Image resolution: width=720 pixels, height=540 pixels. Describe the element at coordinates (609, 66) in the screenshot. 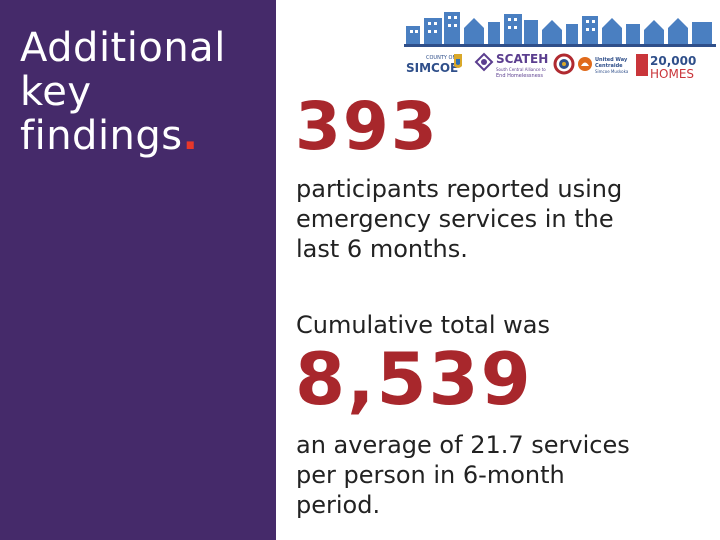

I see `svg-text: Centraide` at that location.